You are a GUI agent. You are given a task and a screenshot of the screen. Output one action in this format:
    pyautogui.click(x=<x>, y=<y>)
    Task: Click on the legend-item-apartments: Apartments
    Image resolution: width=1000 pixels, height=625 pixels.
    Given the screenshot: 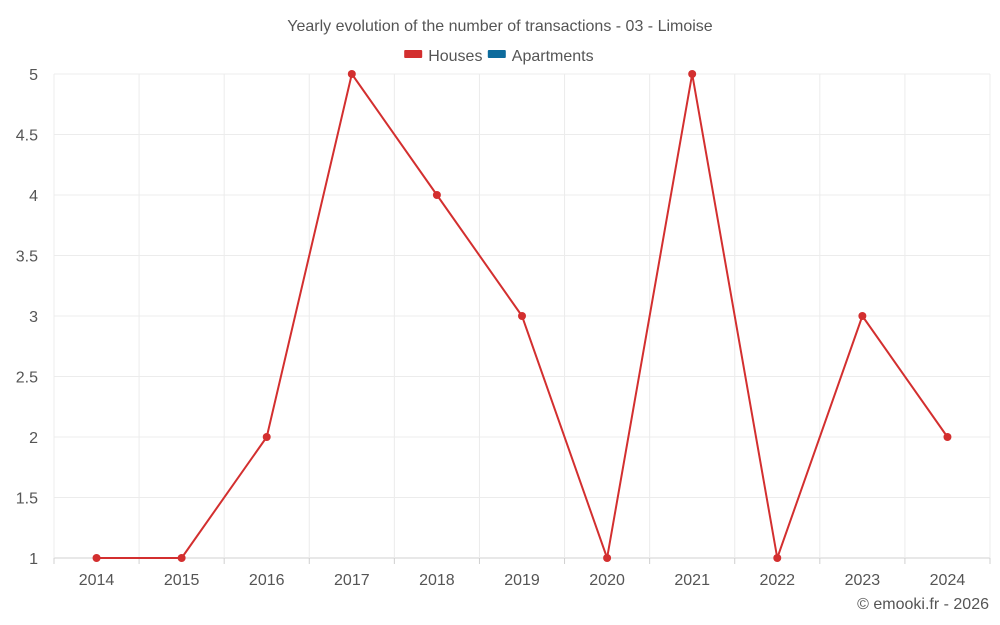 What is the action you would take?
    pyautogui.click(x=540, y=56)
    